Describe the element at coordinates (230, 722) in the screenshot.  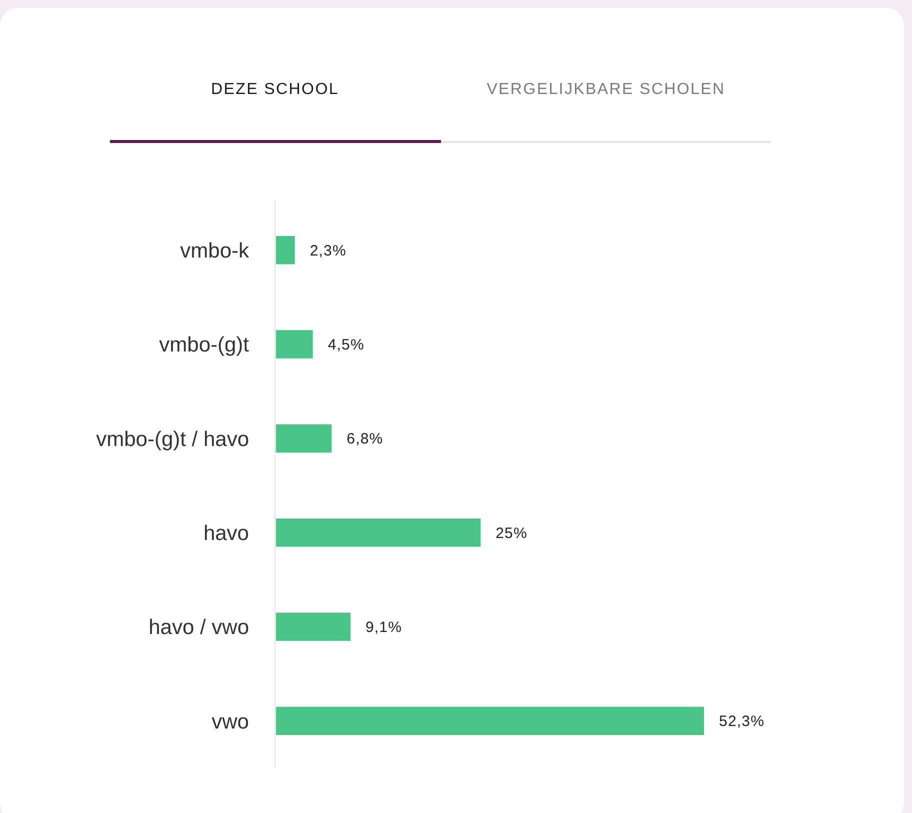
I see `y-tick-label: vwo` at that location.